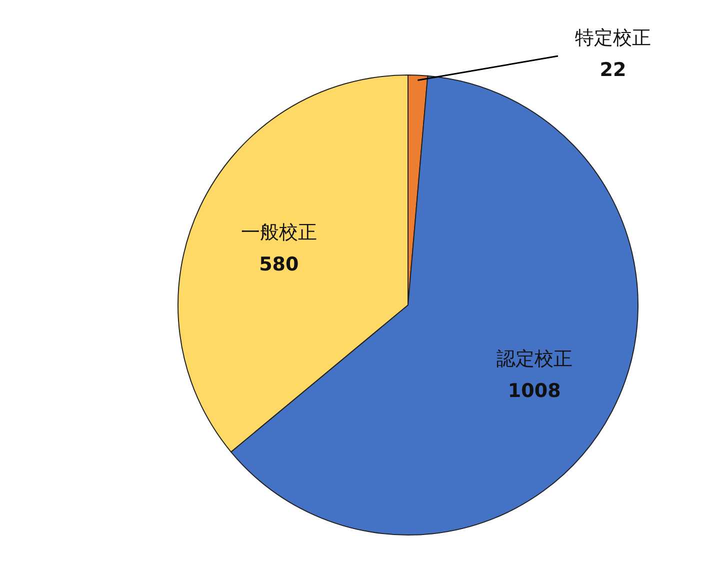 The width and height of the screenshot is (725, 576). What do you see at coordinates (613, 38) in the screenshot?
I see `slice-label: 特定校正` at bounding box center [613, 38].